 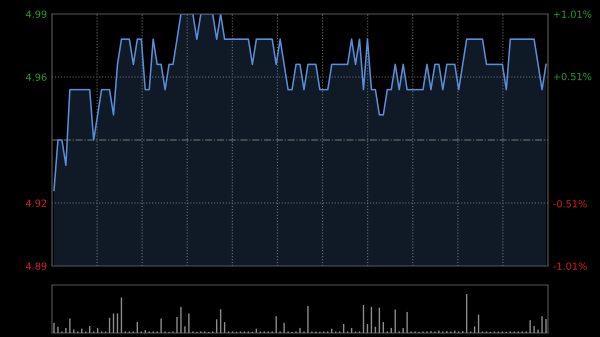 I want to click on y2-tick-label: +0.51%, so click(x=573, y=76).